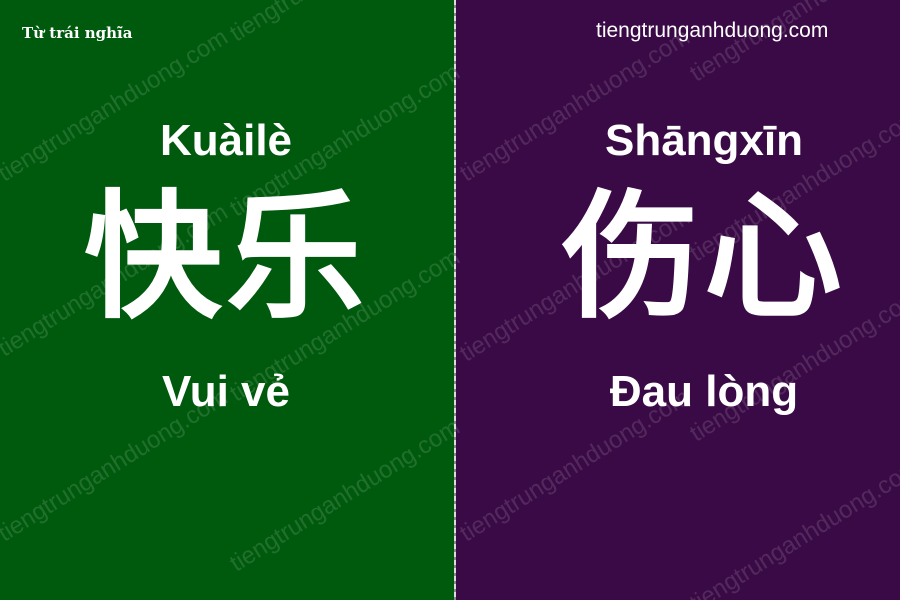 This screenshot has height=600, width=900. What do you see at coordinates (455, 300) in the screenshot?
I see `center-divider` at bounding box center [455, 300].